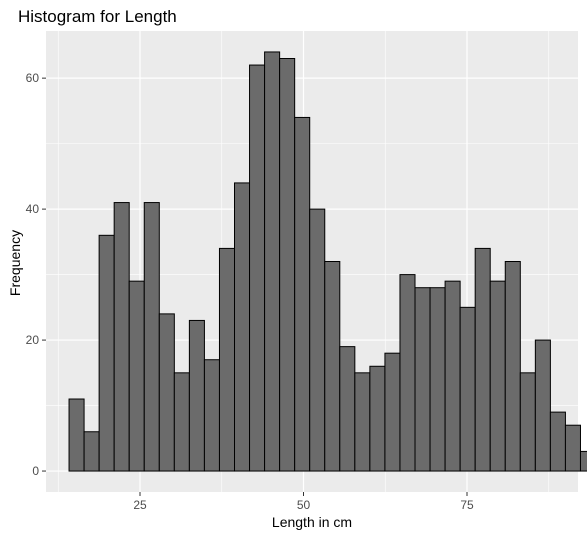 The width and height of the screenshot is (587, 538). I want to click on y-tick-label: 20, so click(33, 340).